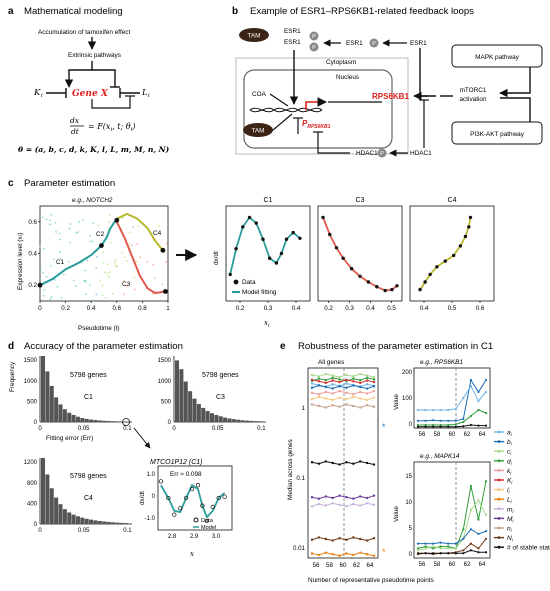 Image resolution: width=550 pixels, height=591 pixels. I want to click on c-segment-c4, so click(140, 231).